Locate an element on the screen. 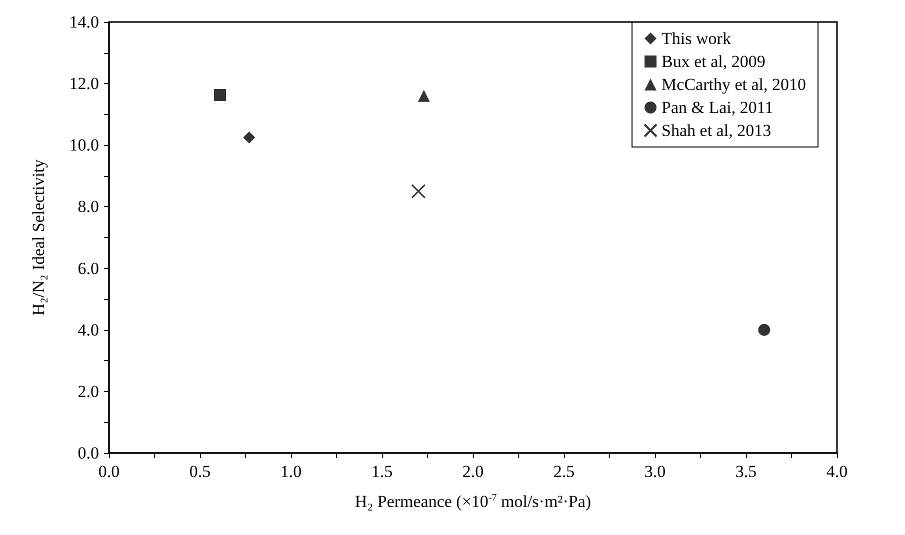  y-tick-label: 6.0 is located at coordinates (88, 268).